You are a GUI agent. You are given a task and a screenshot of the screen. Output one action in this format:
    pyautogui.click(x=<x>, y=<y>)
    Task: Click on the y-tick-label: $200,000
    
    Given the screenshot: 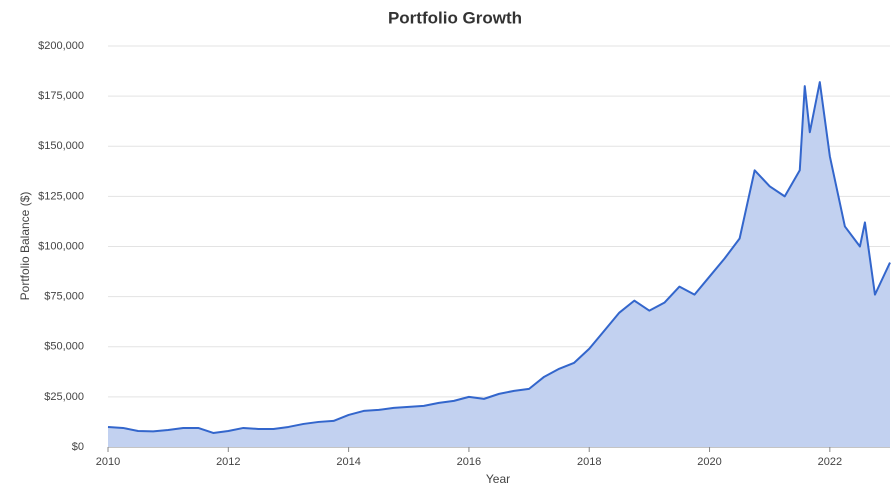 What is the action you would take?
    pyautogui.click(x=61, y=46)
    